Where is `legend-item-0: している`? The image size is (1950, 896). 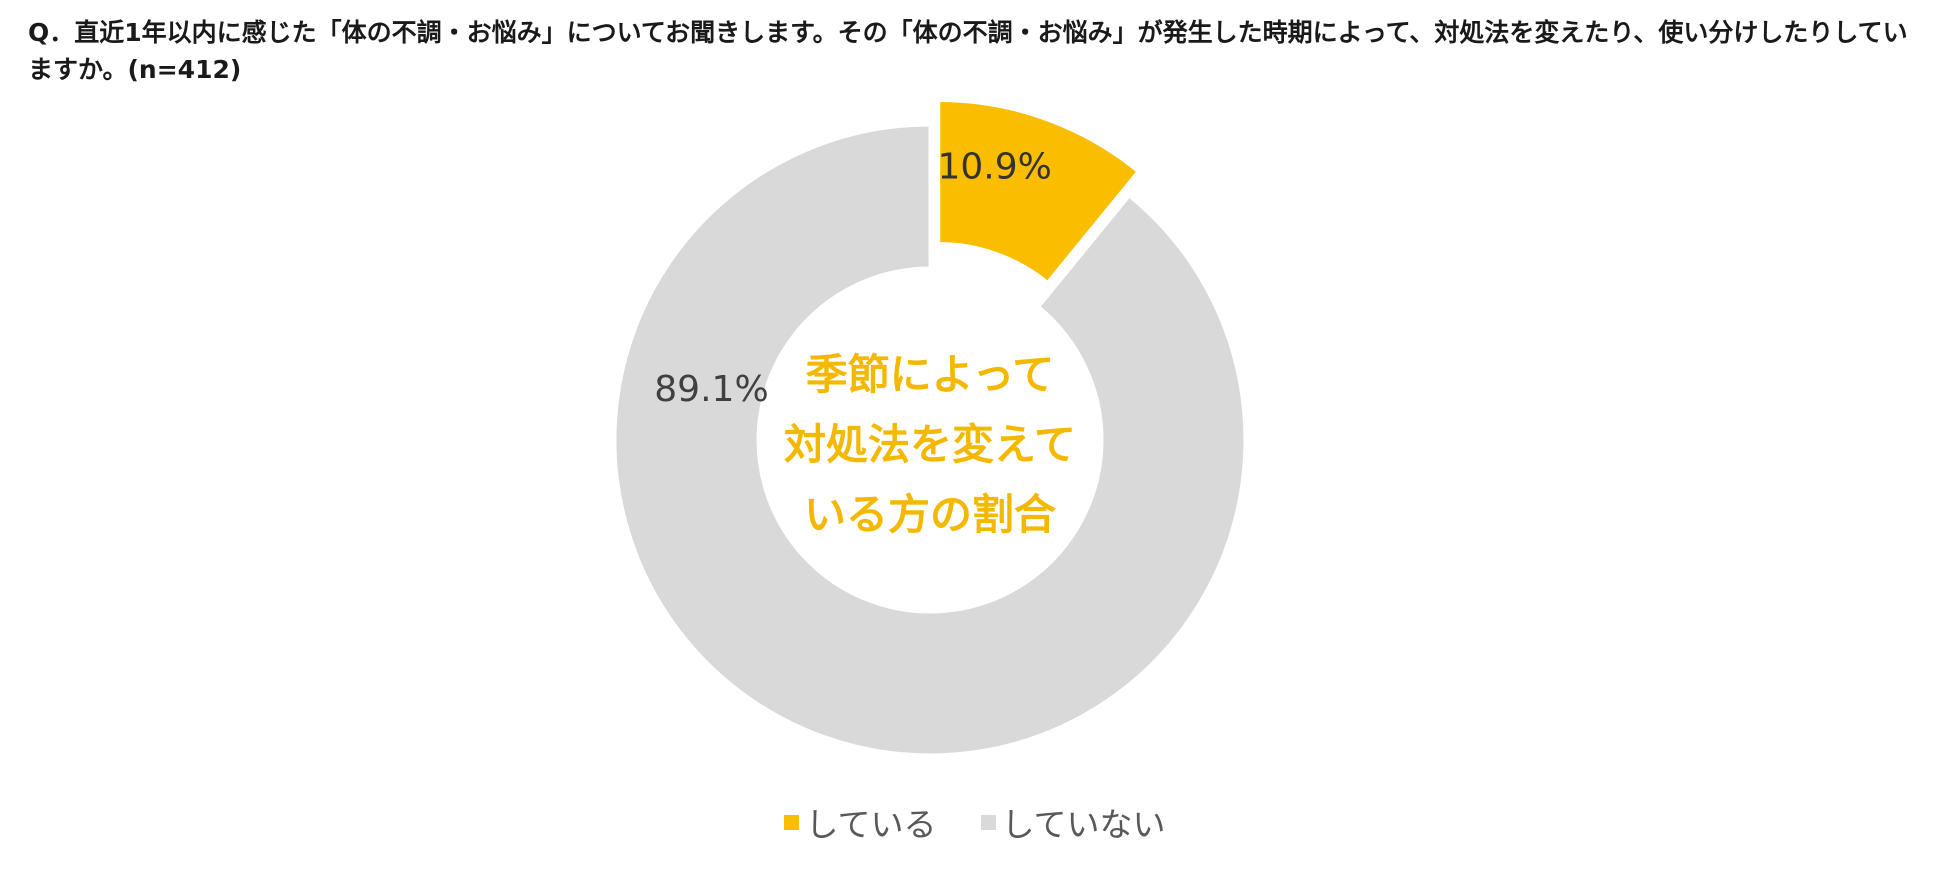
legend-item-0: している is located at coordinates (860, 822).